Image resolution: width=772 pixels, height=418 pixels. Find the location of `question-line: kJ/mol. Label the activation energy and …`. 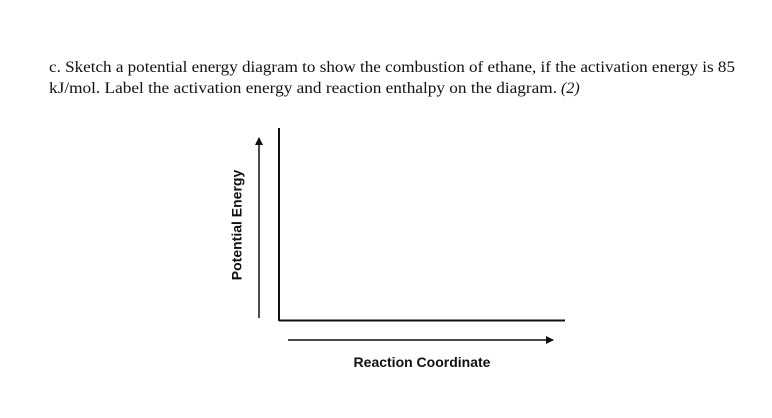

question-line: kJ/mol. Label the activation energy and … is located at coordinates (303, 88).